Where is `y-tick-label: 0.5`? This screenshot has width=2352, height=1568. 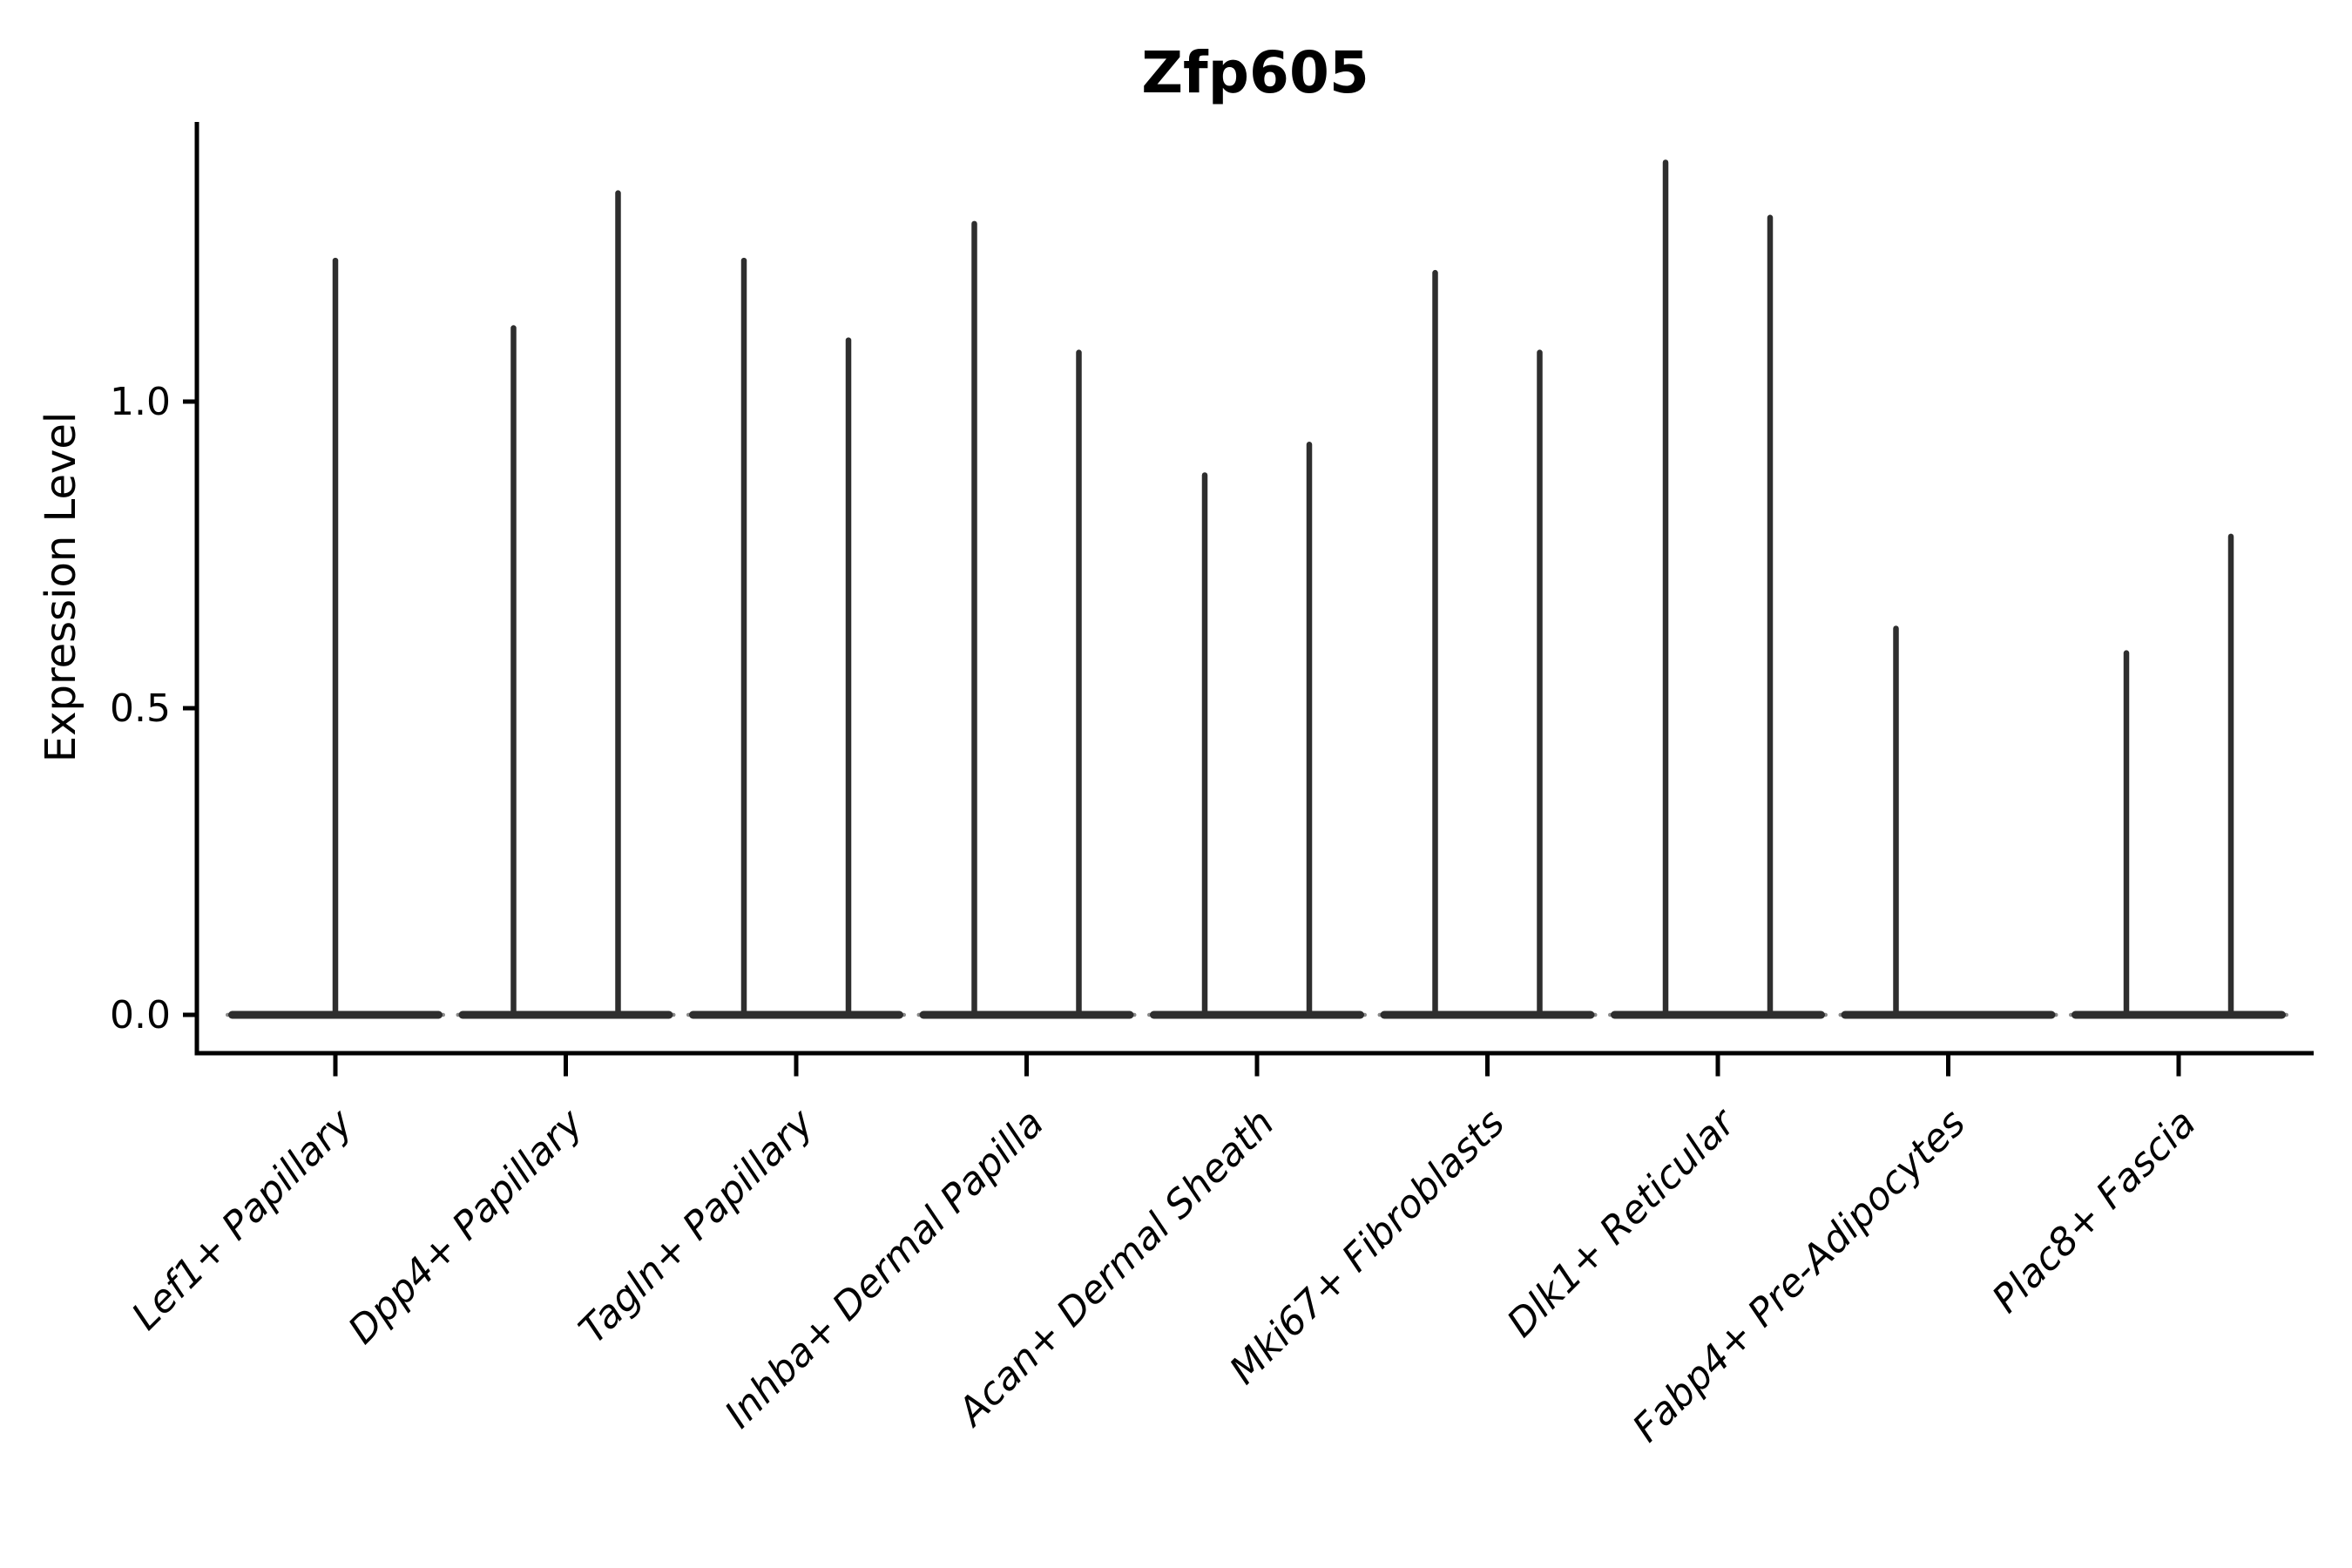 y-tick-label: 0.5 is located at coordinates (140, 708).